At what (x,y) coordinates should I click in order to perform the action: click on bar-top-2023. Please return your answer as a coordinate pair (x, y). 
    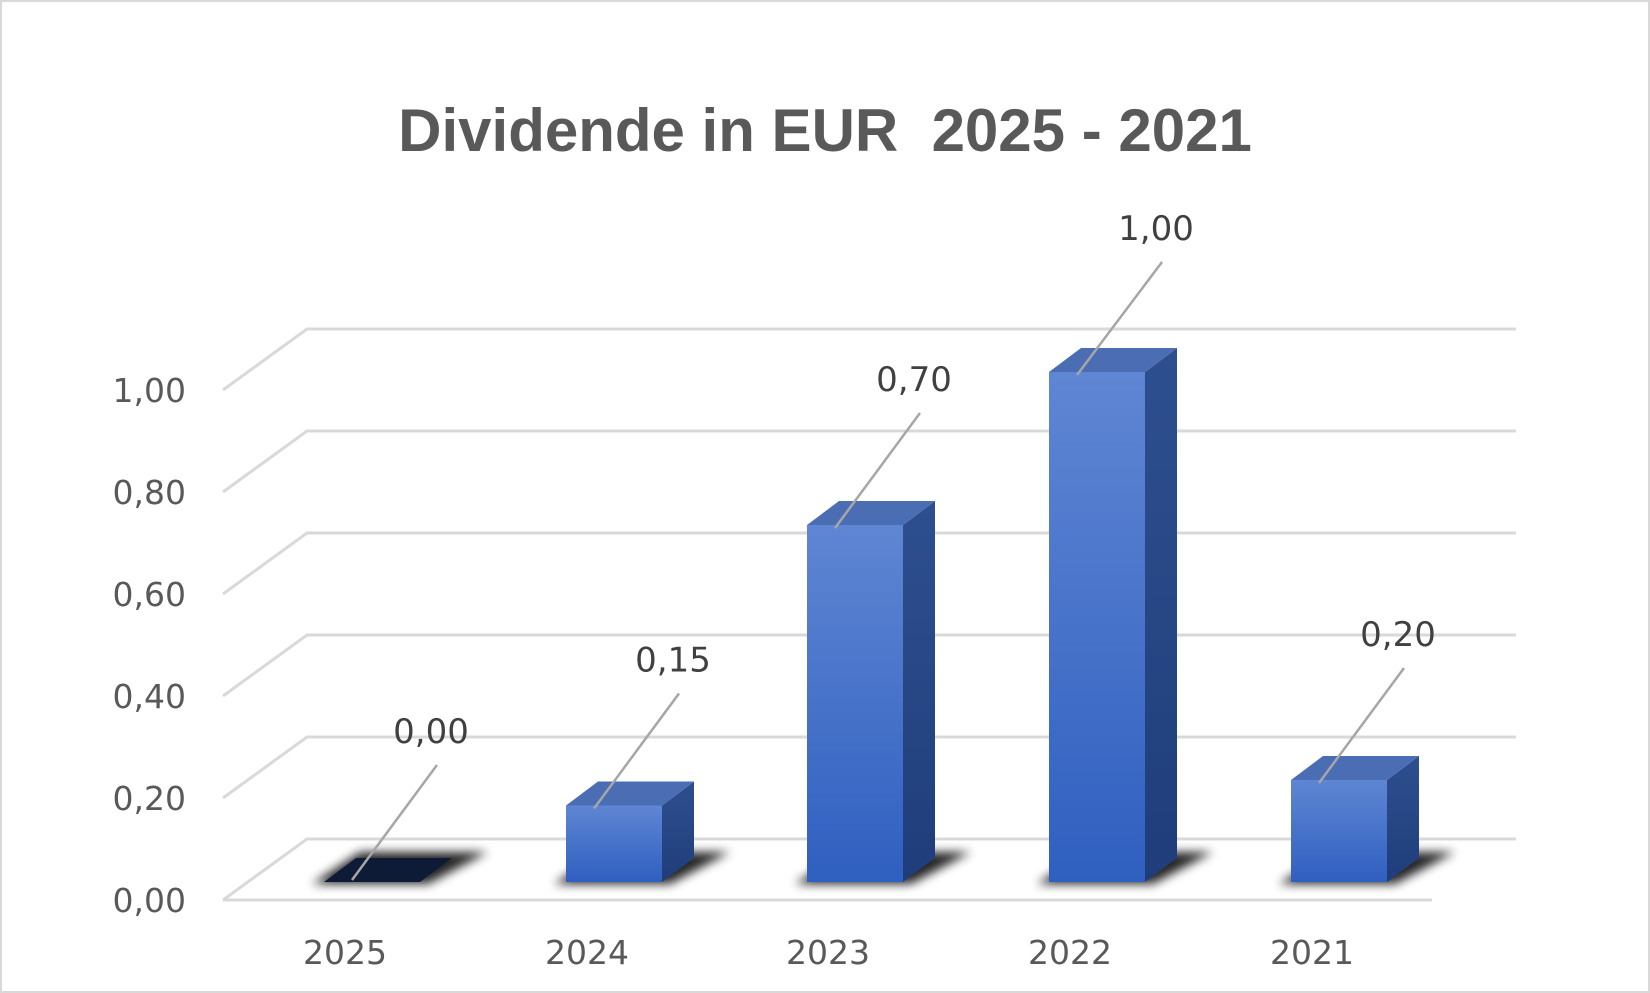
    Looking at the image, I should click on (871, 513).